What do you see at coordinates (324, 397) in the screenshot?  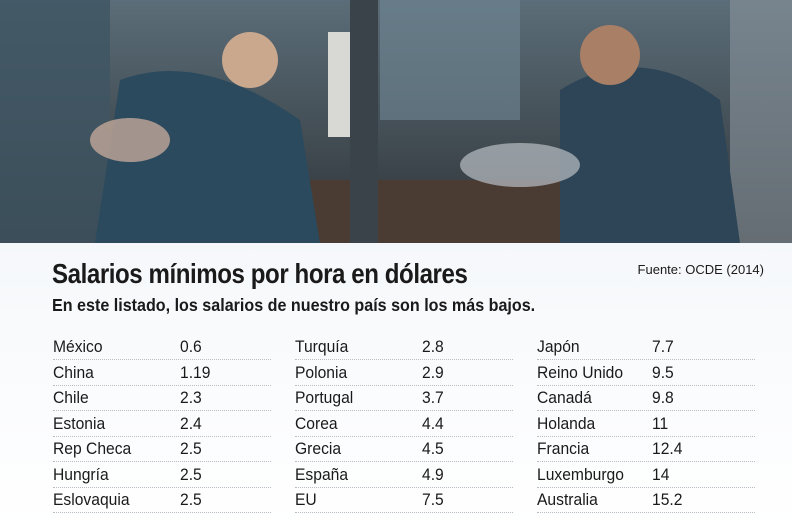 I see `country-name: Portugal` at bounding box center [324, 397].